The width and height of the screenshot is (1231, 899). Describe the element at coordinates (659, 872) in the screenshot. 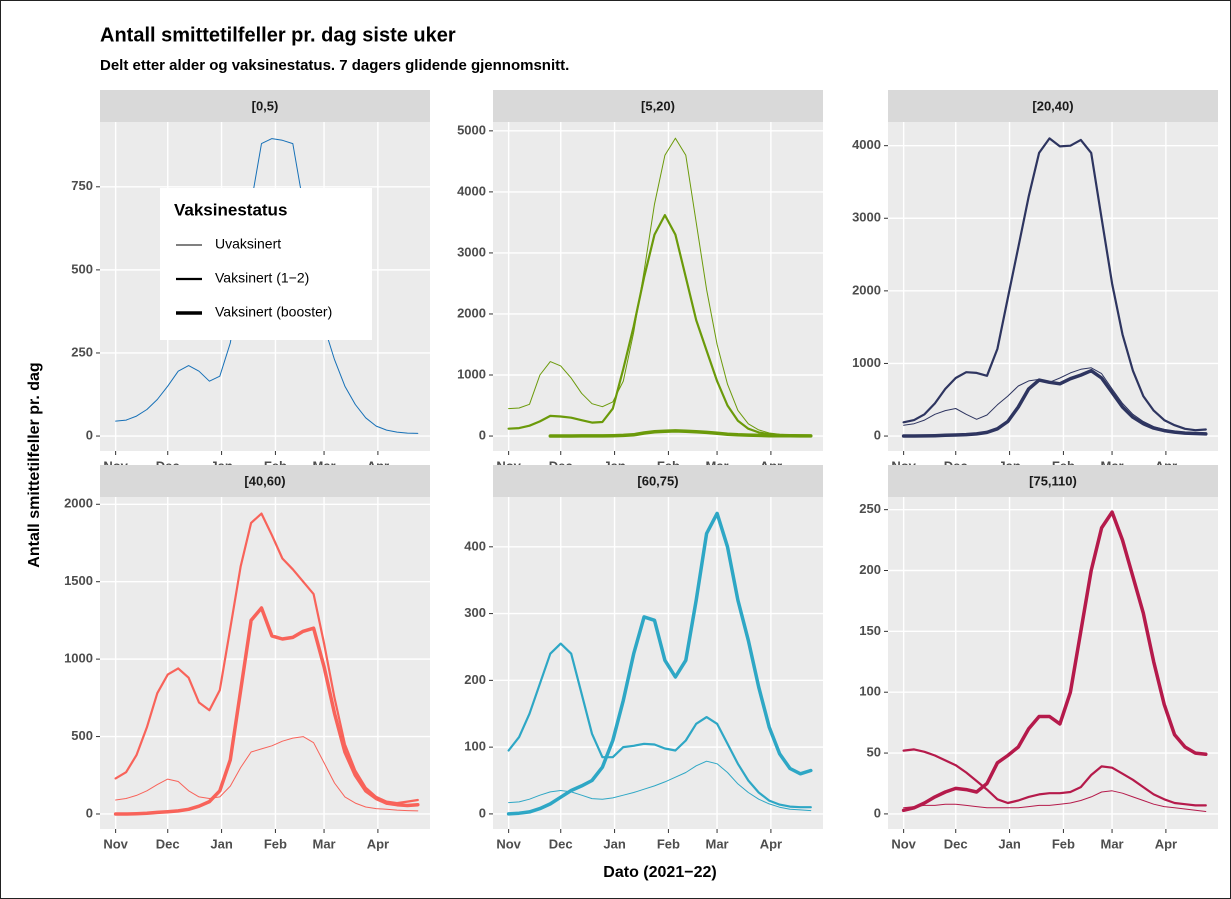

I see `x-axis-label: Dato (2021−22)` at that location.